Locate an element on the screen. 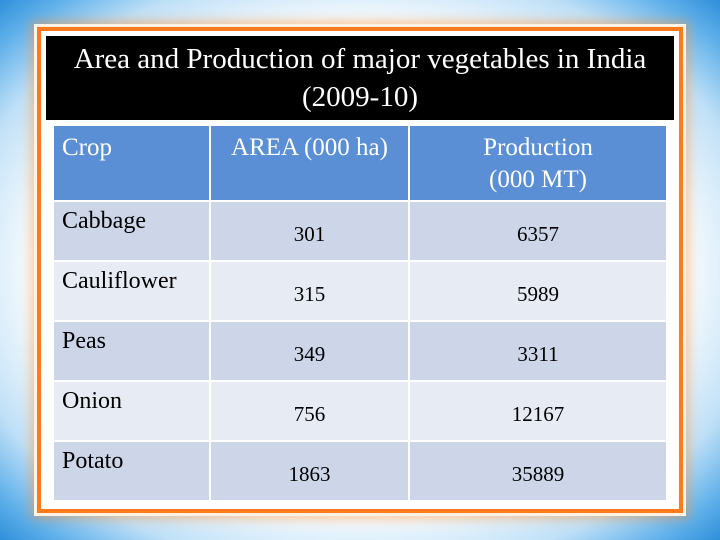  production-cell: 12167 is located at coordinates (538, 411).